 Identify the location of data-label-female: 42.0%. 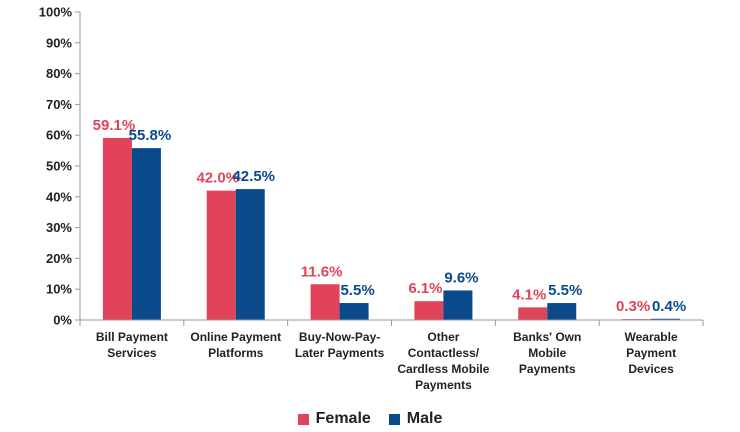
(217, 178).